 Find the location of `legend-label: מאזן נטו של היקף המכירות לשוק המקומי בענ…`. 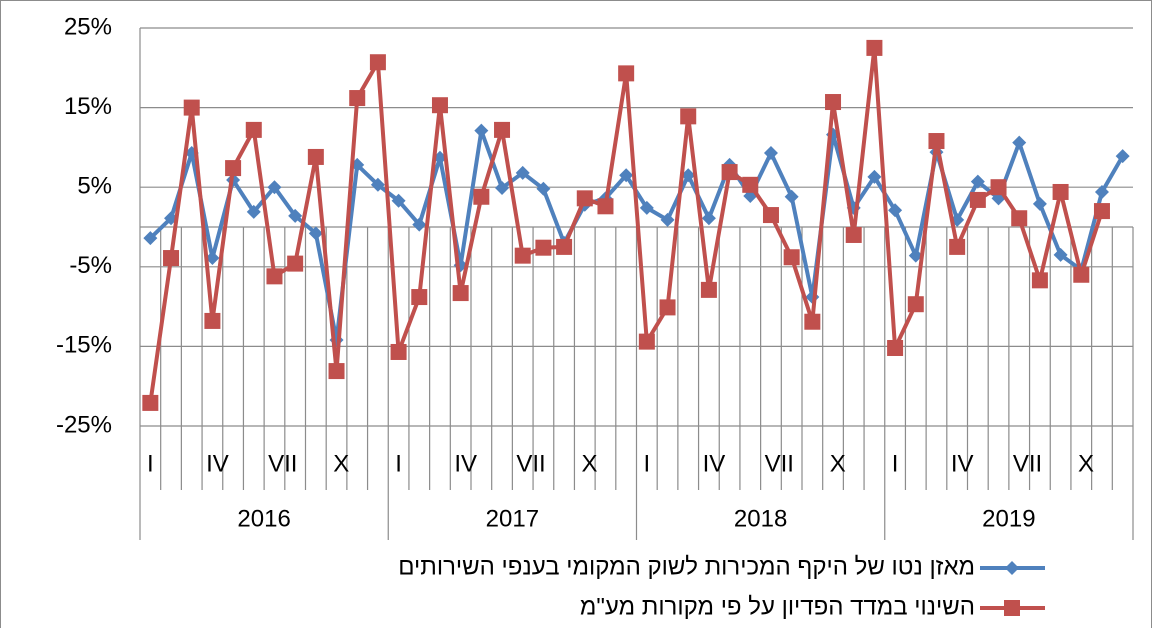

legend-label: מאזן נטו של היקף המכירות לשוק המקומי בענ… is located at coordinates (686, 566).